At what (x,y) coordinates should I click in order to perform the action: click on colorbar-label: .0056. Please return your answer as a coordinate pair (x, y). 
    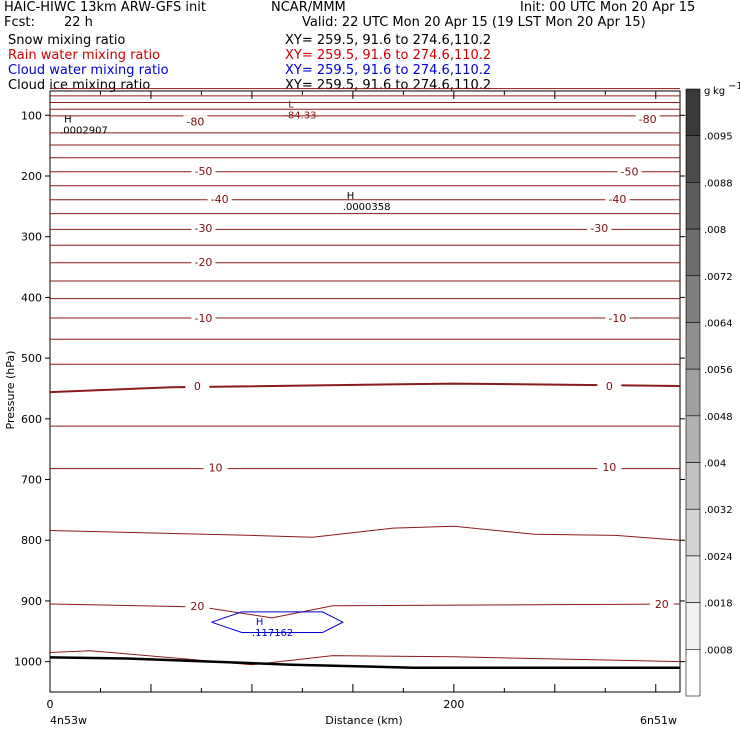
    Looking at the image, I should click on (718, 370).